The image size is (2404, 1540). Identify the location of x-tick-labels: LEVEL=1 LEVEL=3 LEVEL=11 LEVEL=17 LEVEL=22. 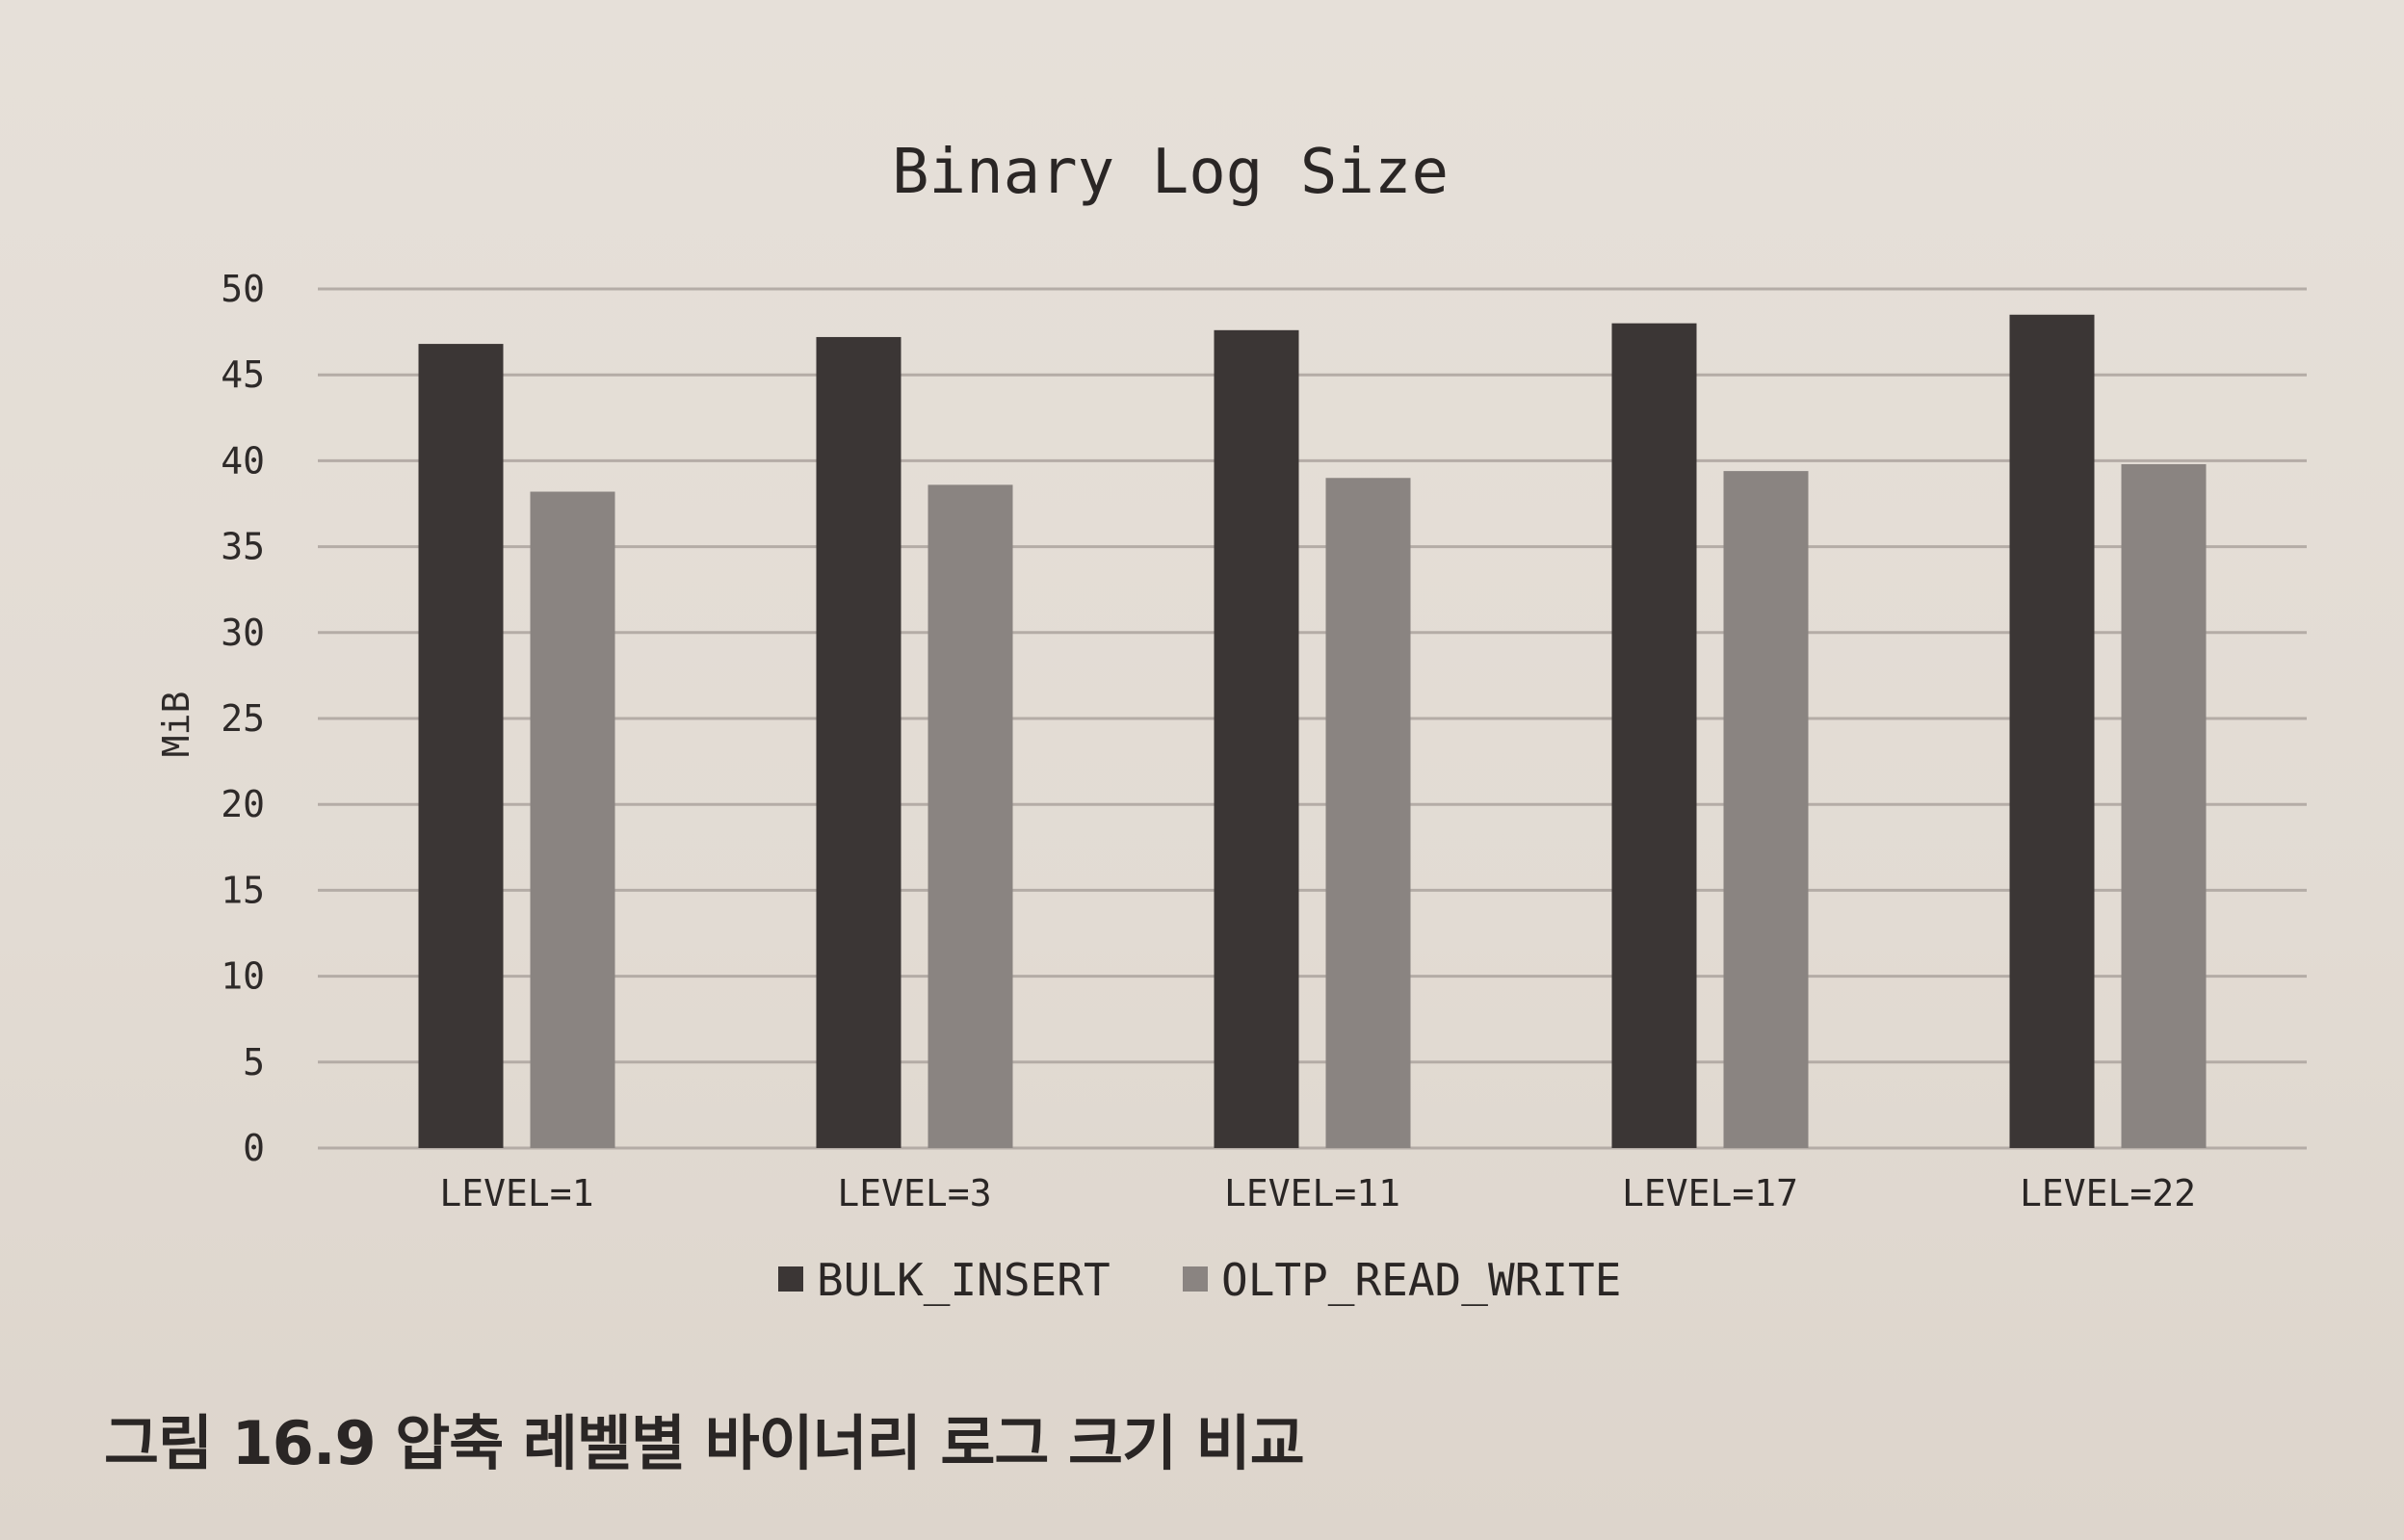
(1317, 1193).